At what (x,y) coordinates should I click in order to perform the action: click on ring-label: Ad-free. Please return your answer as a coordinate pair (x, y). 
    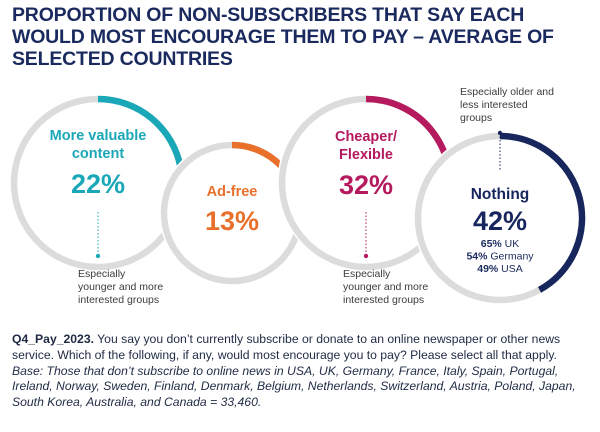
    Looking at the image, I should click on (232, 192).